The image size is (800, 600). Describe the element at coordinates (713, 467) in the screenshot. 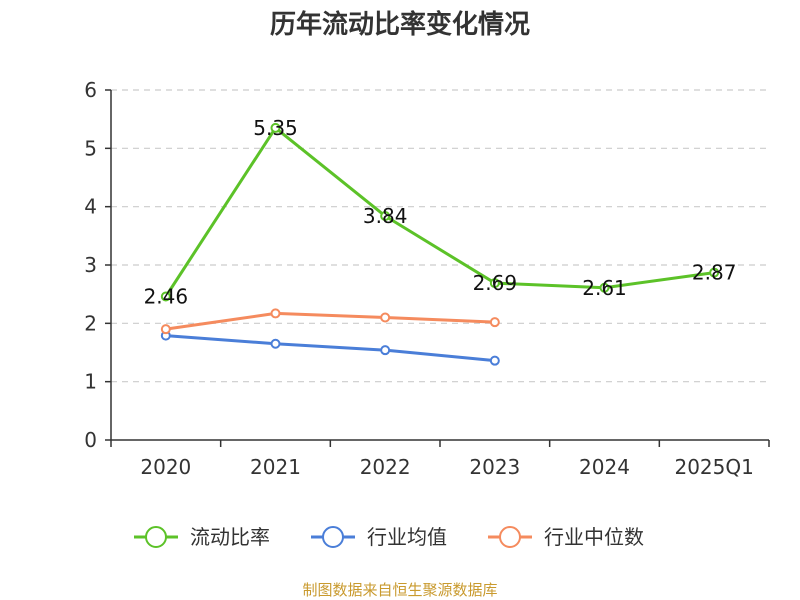

I see `x-tick-label: 2025Q1` at that location.